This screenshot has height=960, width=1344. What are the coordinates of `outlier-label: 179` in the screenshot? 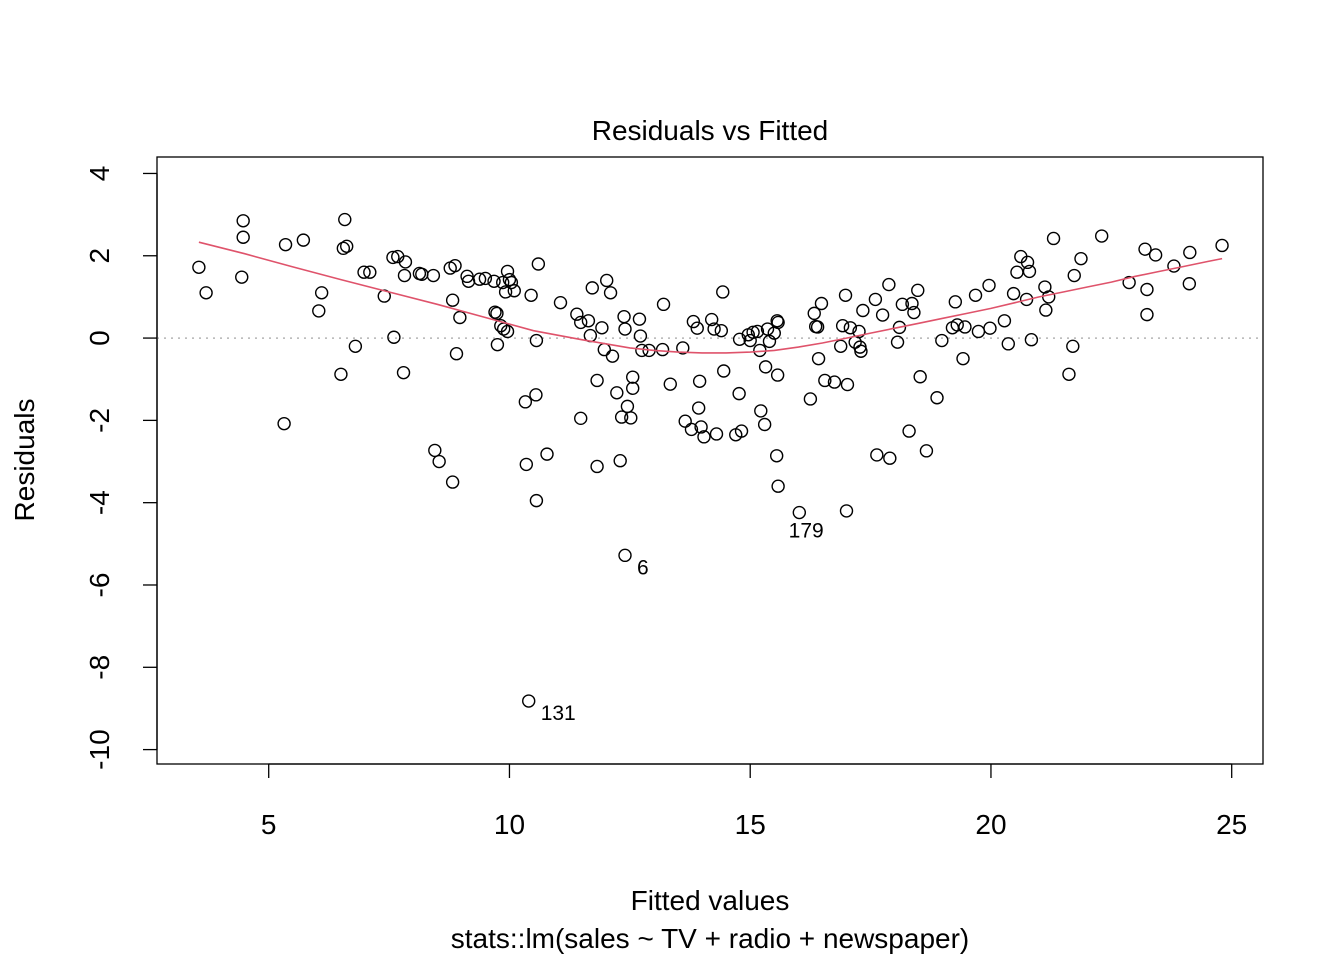 It's located at (806, 530).